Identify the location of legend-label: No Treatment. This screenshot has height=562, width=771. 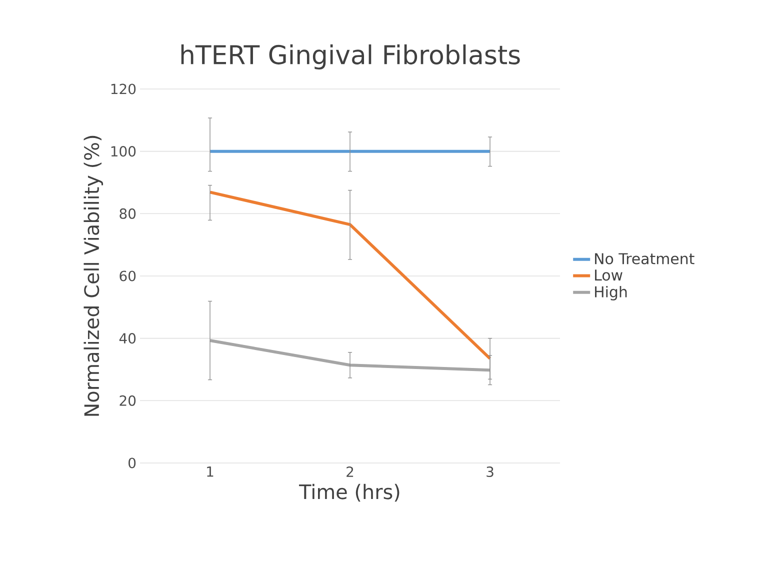
(644, 258).